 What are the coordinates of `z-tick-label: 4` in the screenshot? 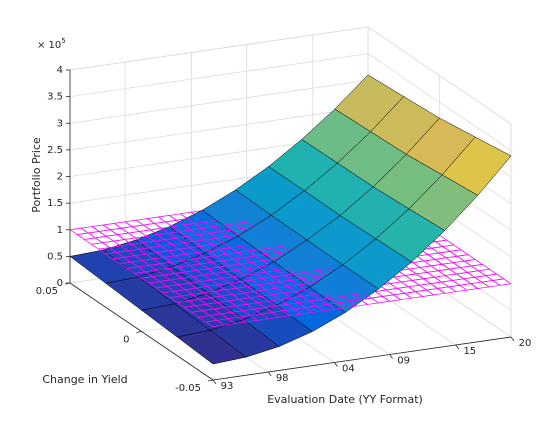 It's located at (60, 70).